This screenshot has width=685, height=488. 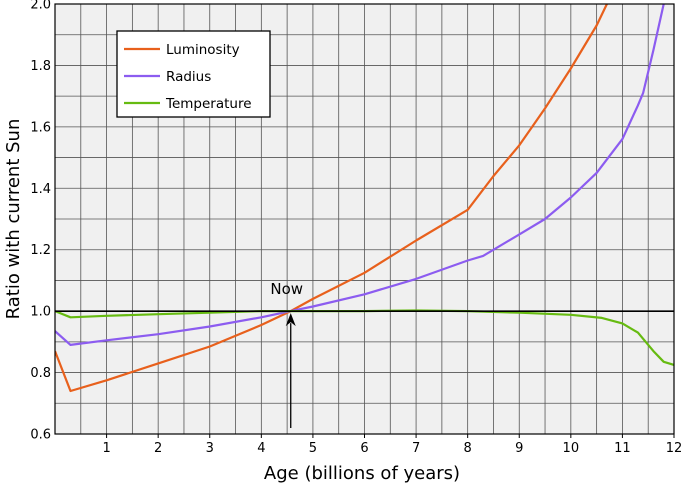 What do you see at coordinates (468, 448) in the screenshot?
I see `x-tick-label: 8` at bounding box center [468, 448].